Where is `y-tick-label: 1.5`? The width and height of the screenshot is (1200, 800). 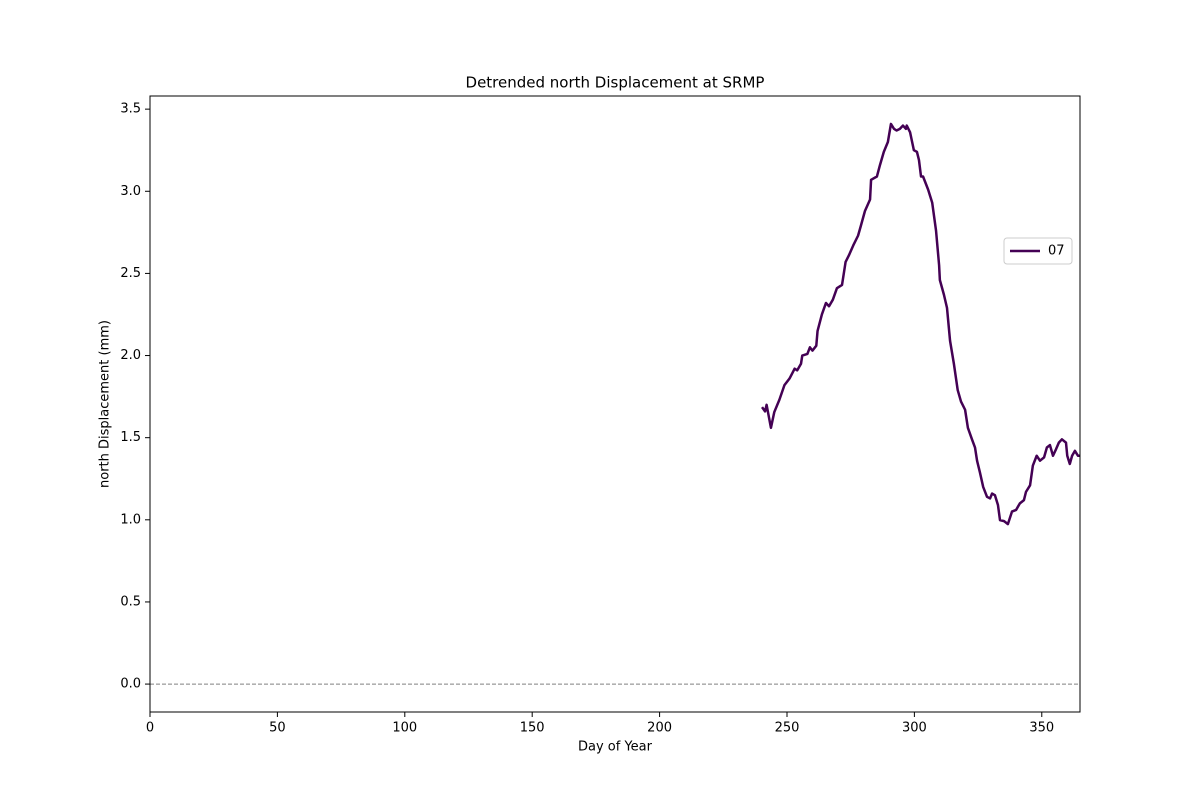 y-tick-label: 1.5 is located at coordinates (130, 437).